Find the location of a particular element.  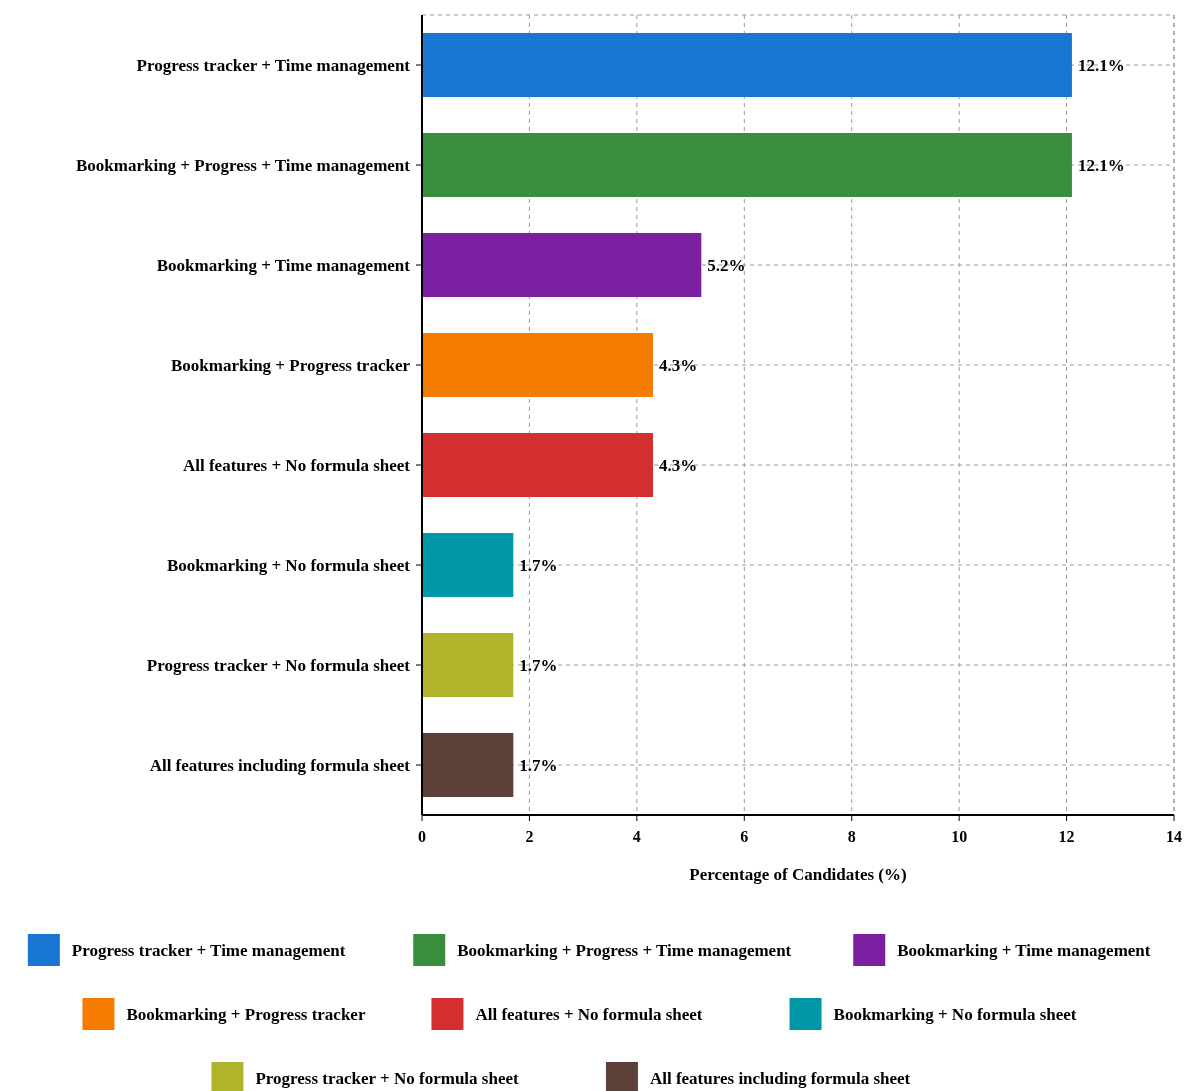

legend-label: Bookmarking + Time management is located at coordinates (1024, 950).